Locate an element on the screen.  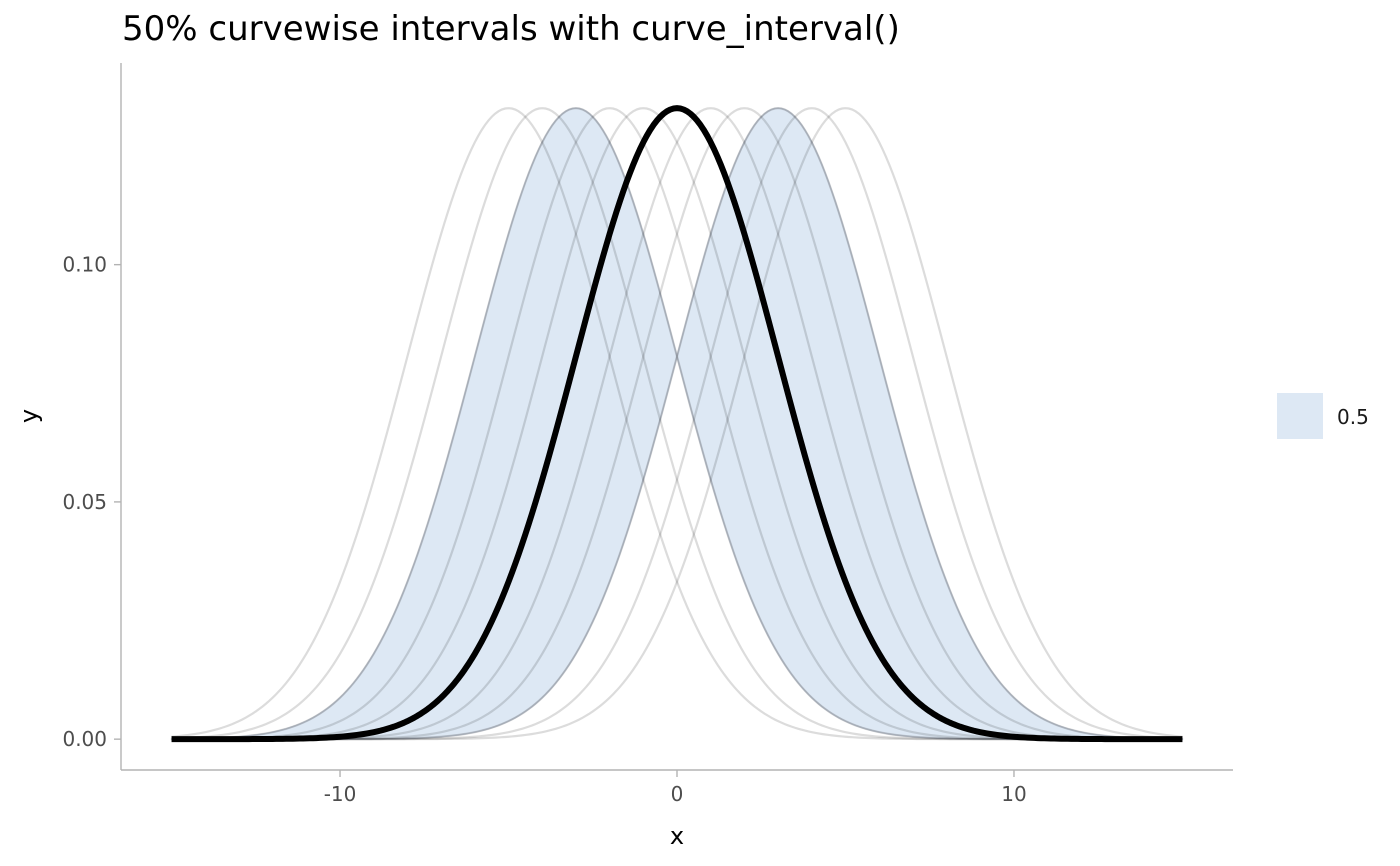
y-tick-label: 0.00 is located at coordinates (84, 739).